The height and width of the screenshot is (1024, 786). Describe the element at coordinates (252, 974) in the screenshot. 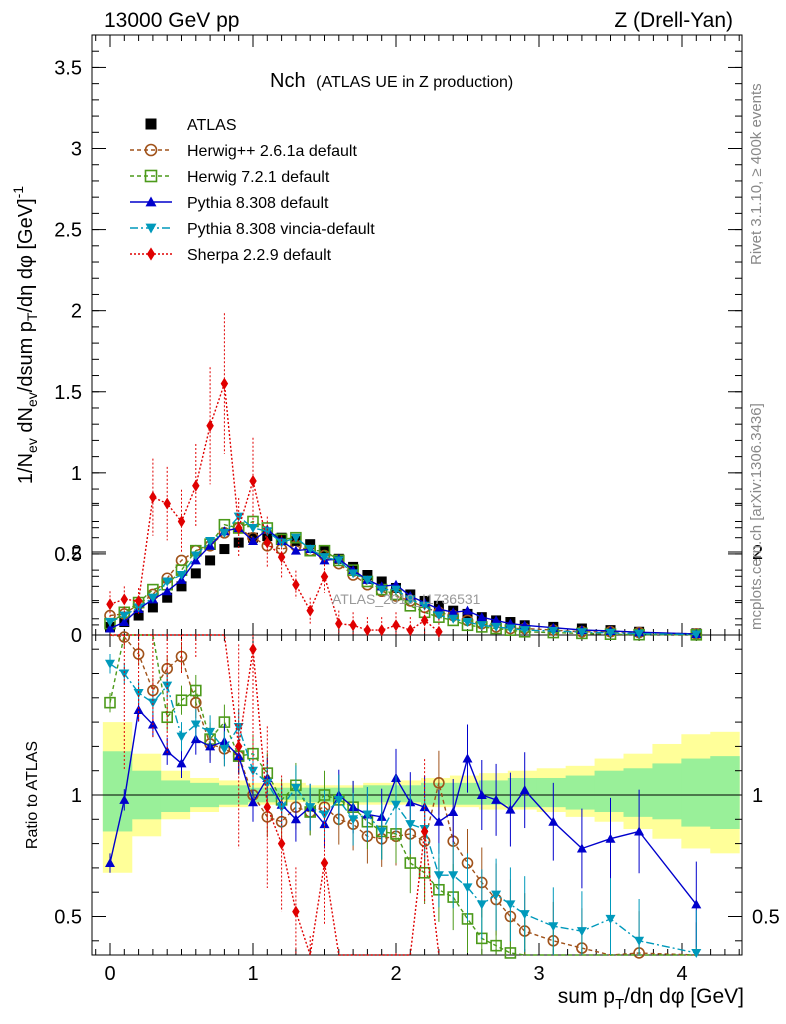

I see `x-tick-label: 1` at that location.